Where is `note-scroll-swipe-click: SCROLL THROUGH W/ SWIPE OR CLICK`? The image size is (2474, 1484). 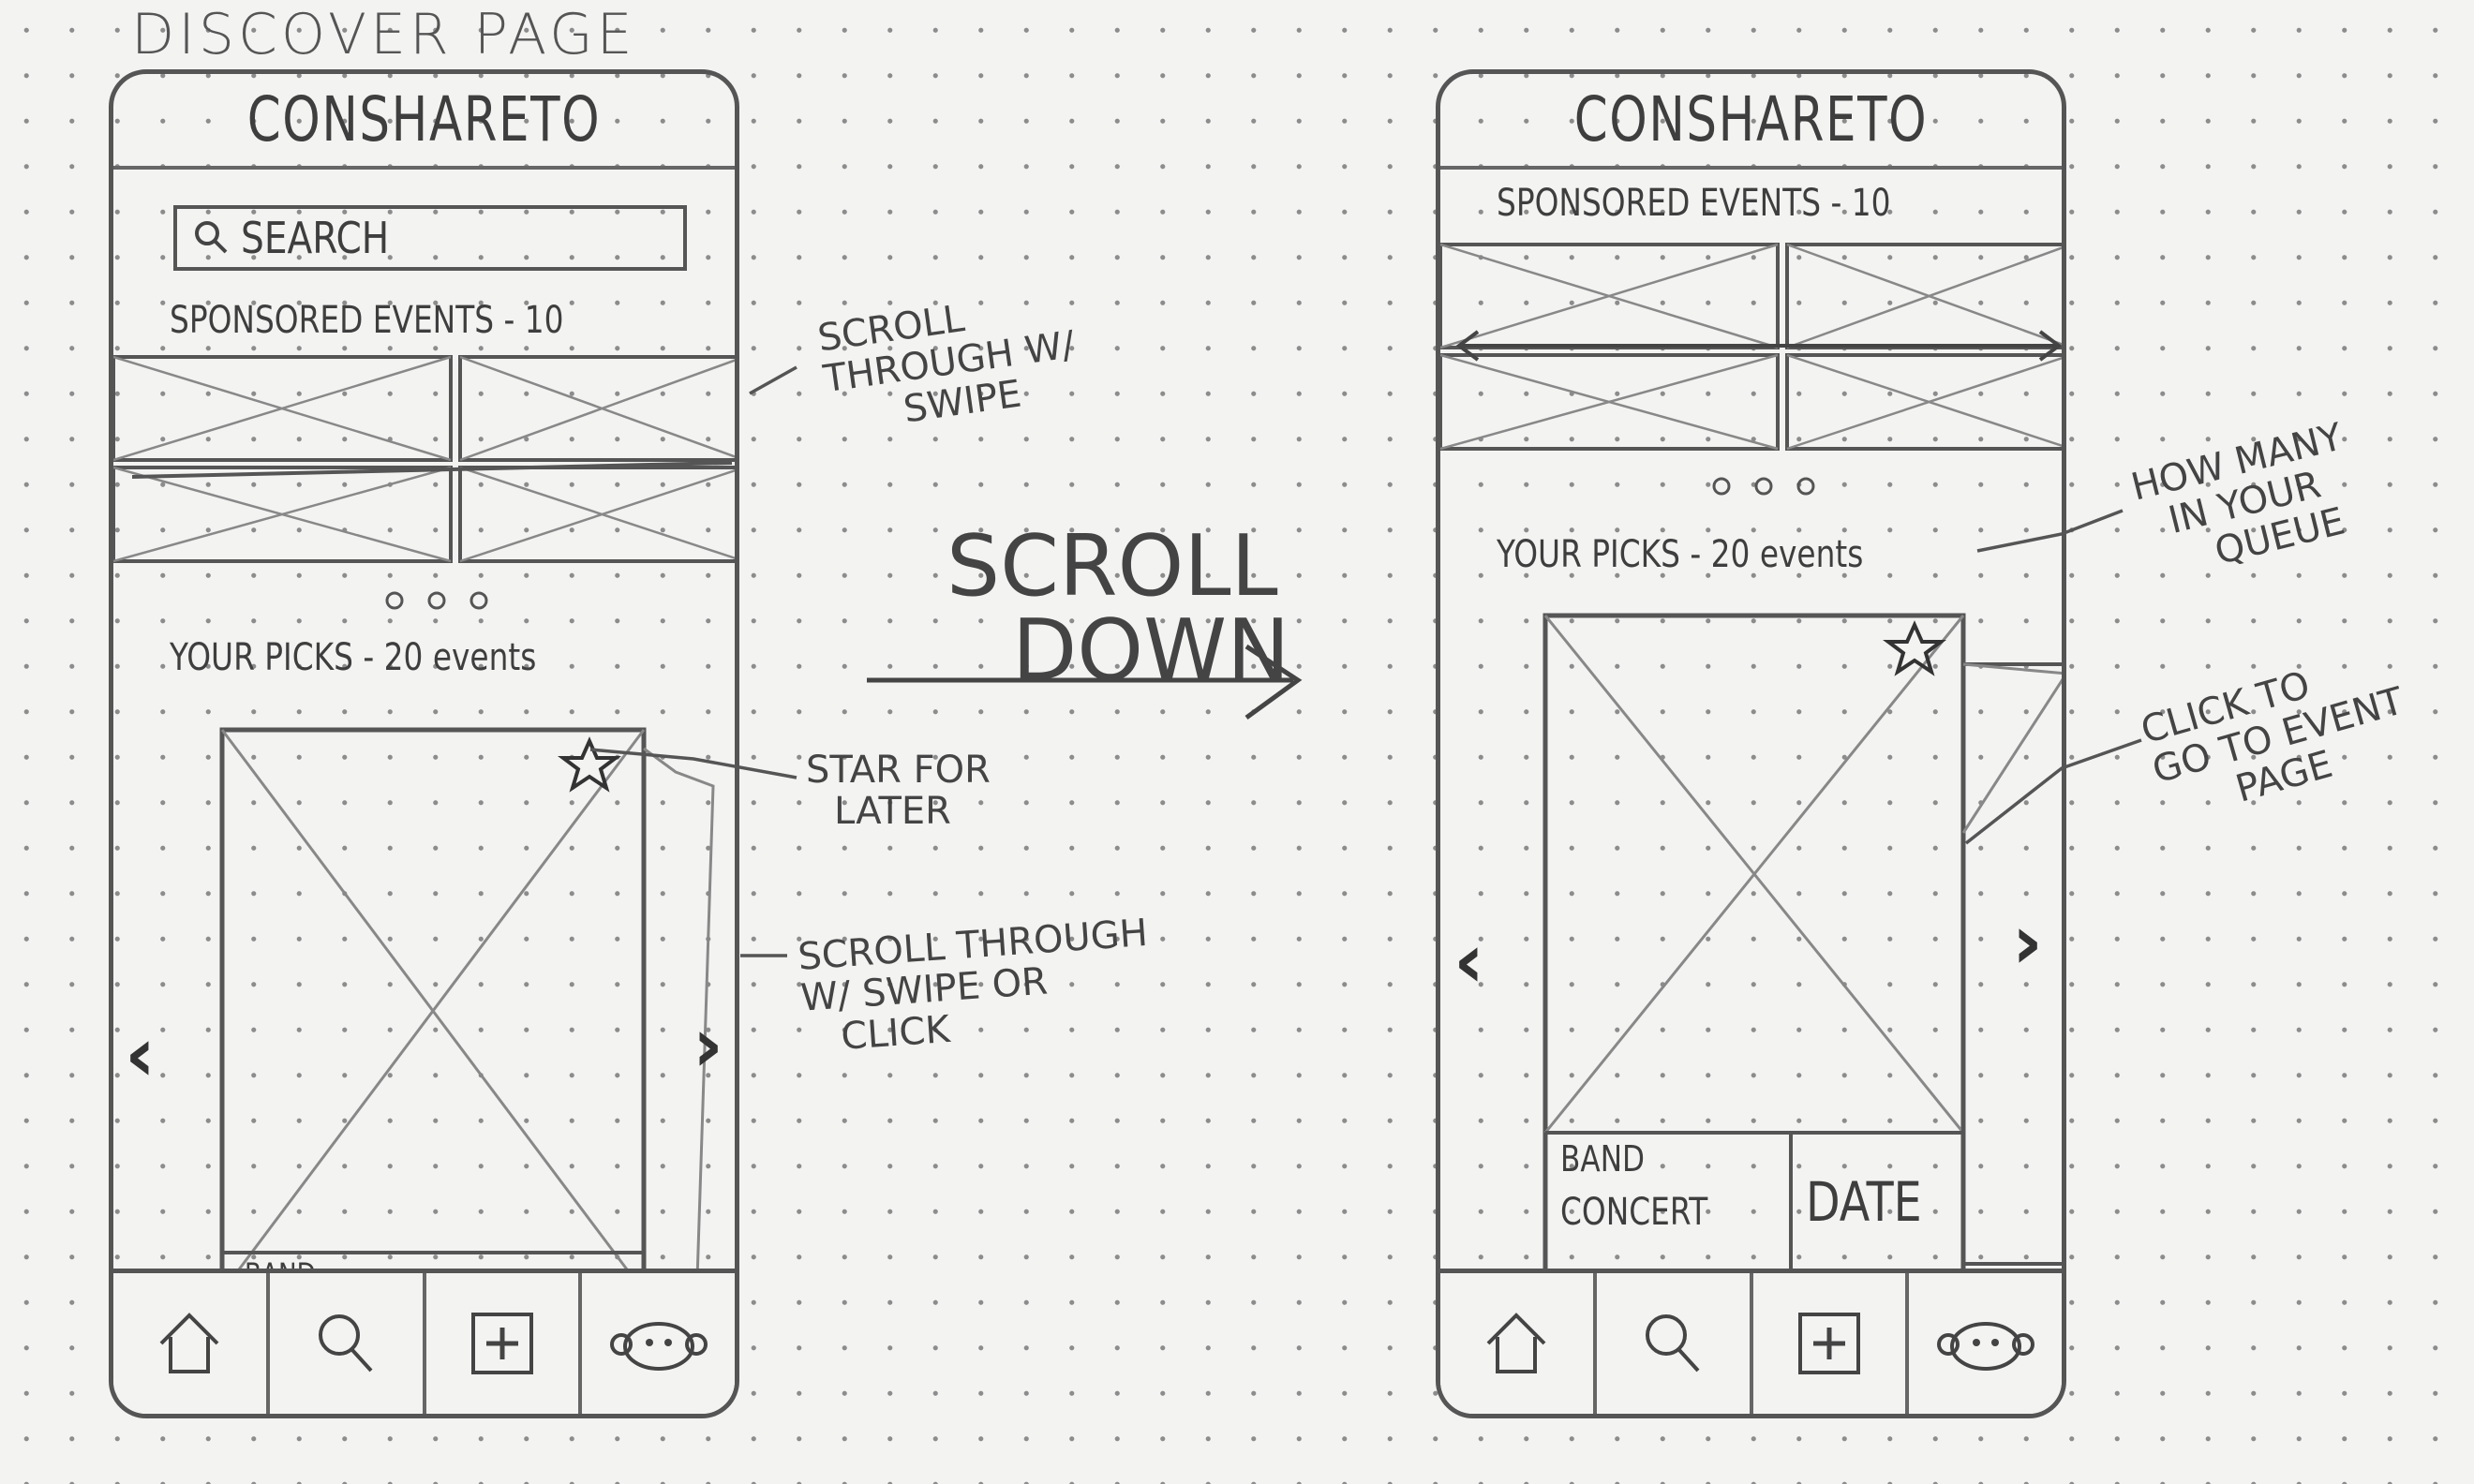 note-scroll-swipe-click: SCROLL THROUGH W/ SWIPE OR CLICK is located at coordinates (976, 986).